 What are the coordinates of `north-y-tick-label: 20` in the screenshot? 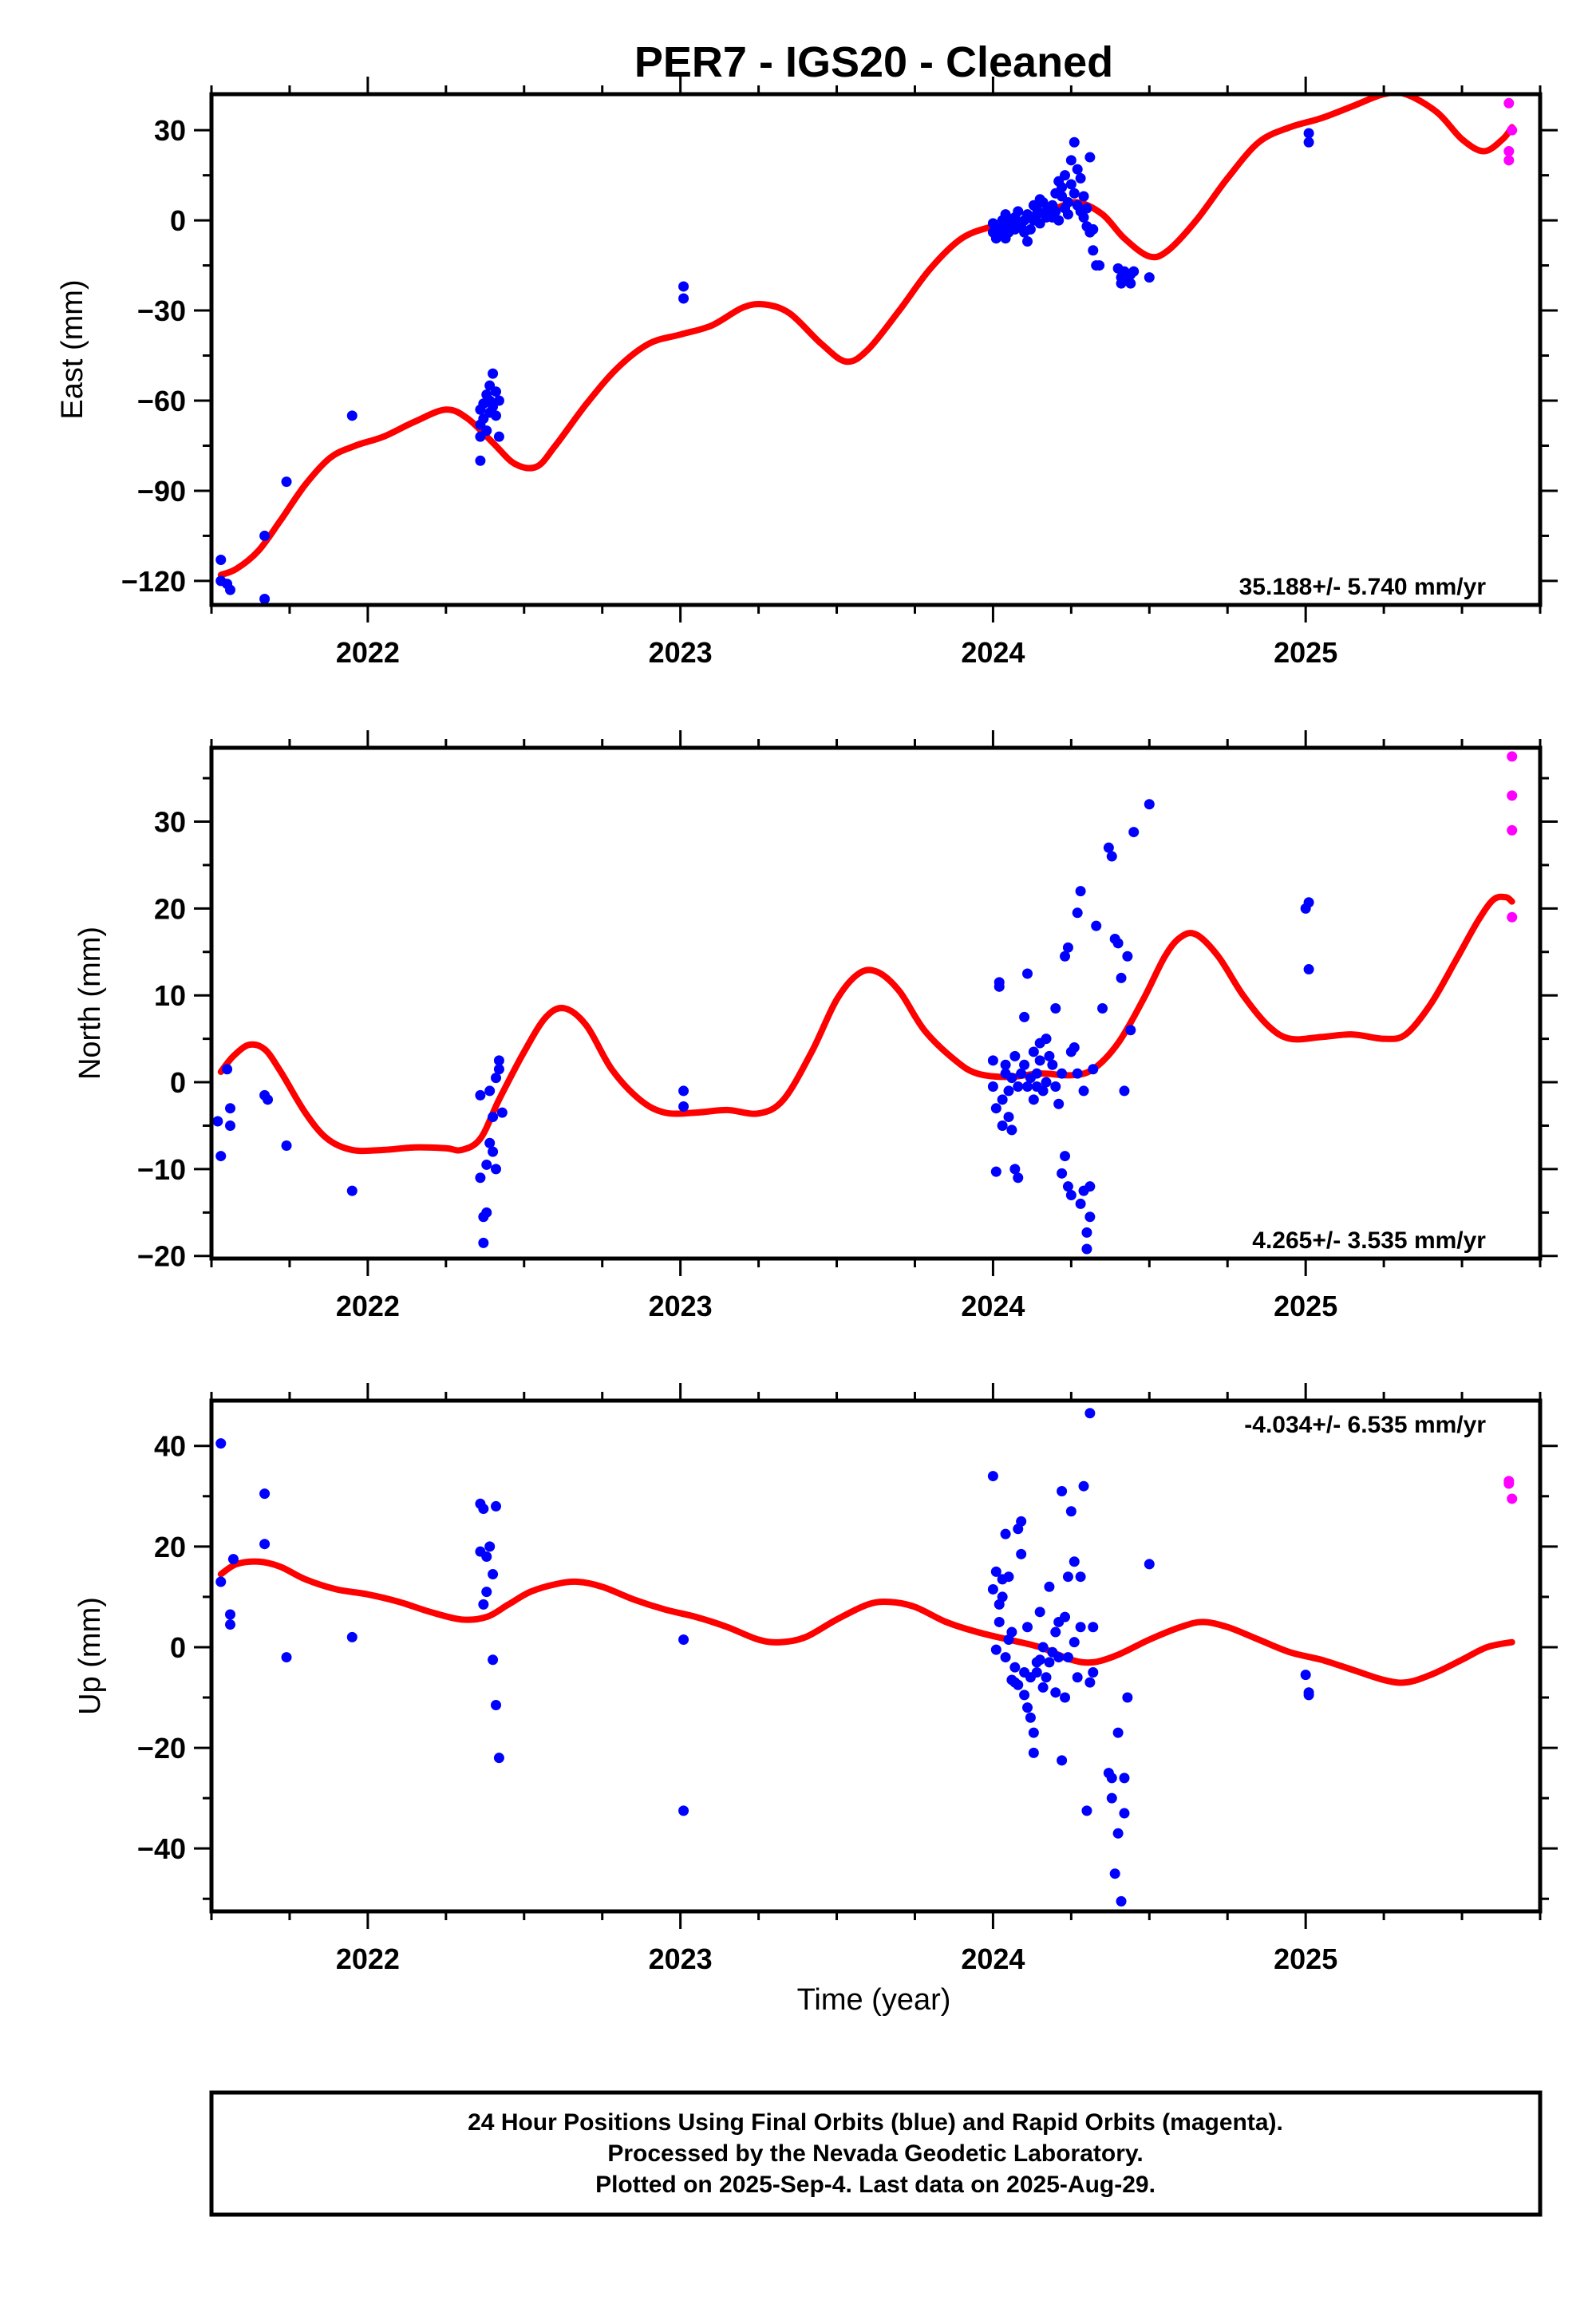 It's located at (170, 908).